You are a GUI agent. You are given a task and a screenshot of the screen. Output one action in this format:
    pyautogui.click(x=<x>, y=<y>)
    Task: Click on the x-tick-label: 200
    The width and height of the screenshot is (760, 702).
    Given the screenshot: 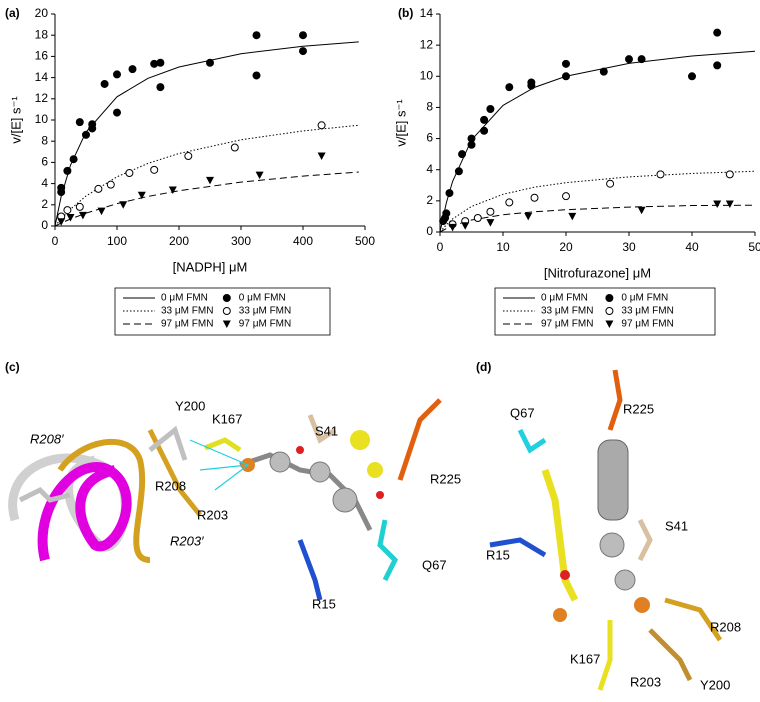 What is the action you would take?
    pyautogui.click(x=179, y=241)
    